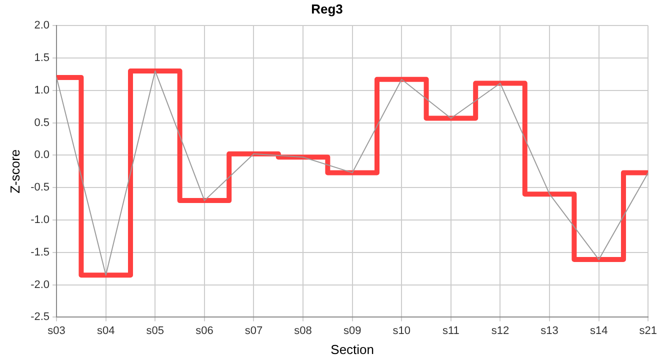  Describe the element at coordinates (40, 317) in the screenshot. I see `y-tick-label: -2.5` at that location.